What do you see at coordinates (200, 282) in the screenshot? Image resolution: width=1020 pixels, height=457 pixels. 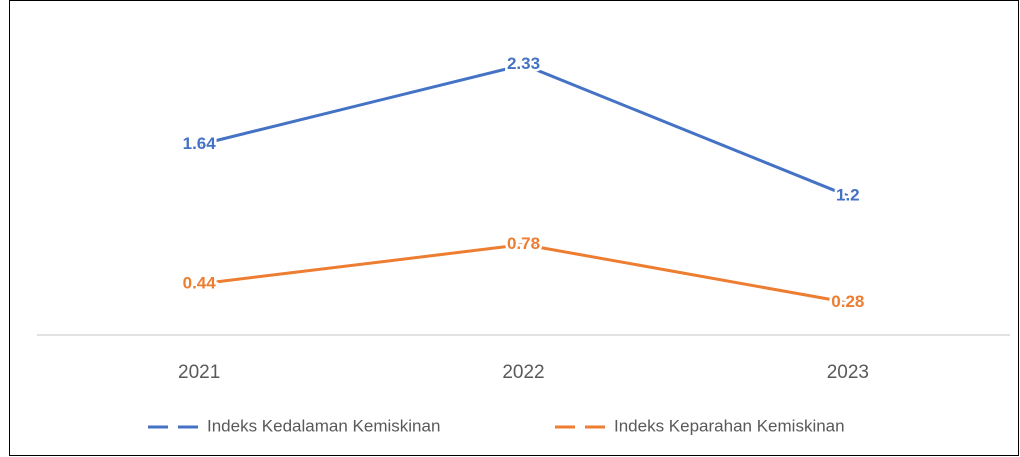 I see `data-label: 0.44` at bounding box center [200, 282].